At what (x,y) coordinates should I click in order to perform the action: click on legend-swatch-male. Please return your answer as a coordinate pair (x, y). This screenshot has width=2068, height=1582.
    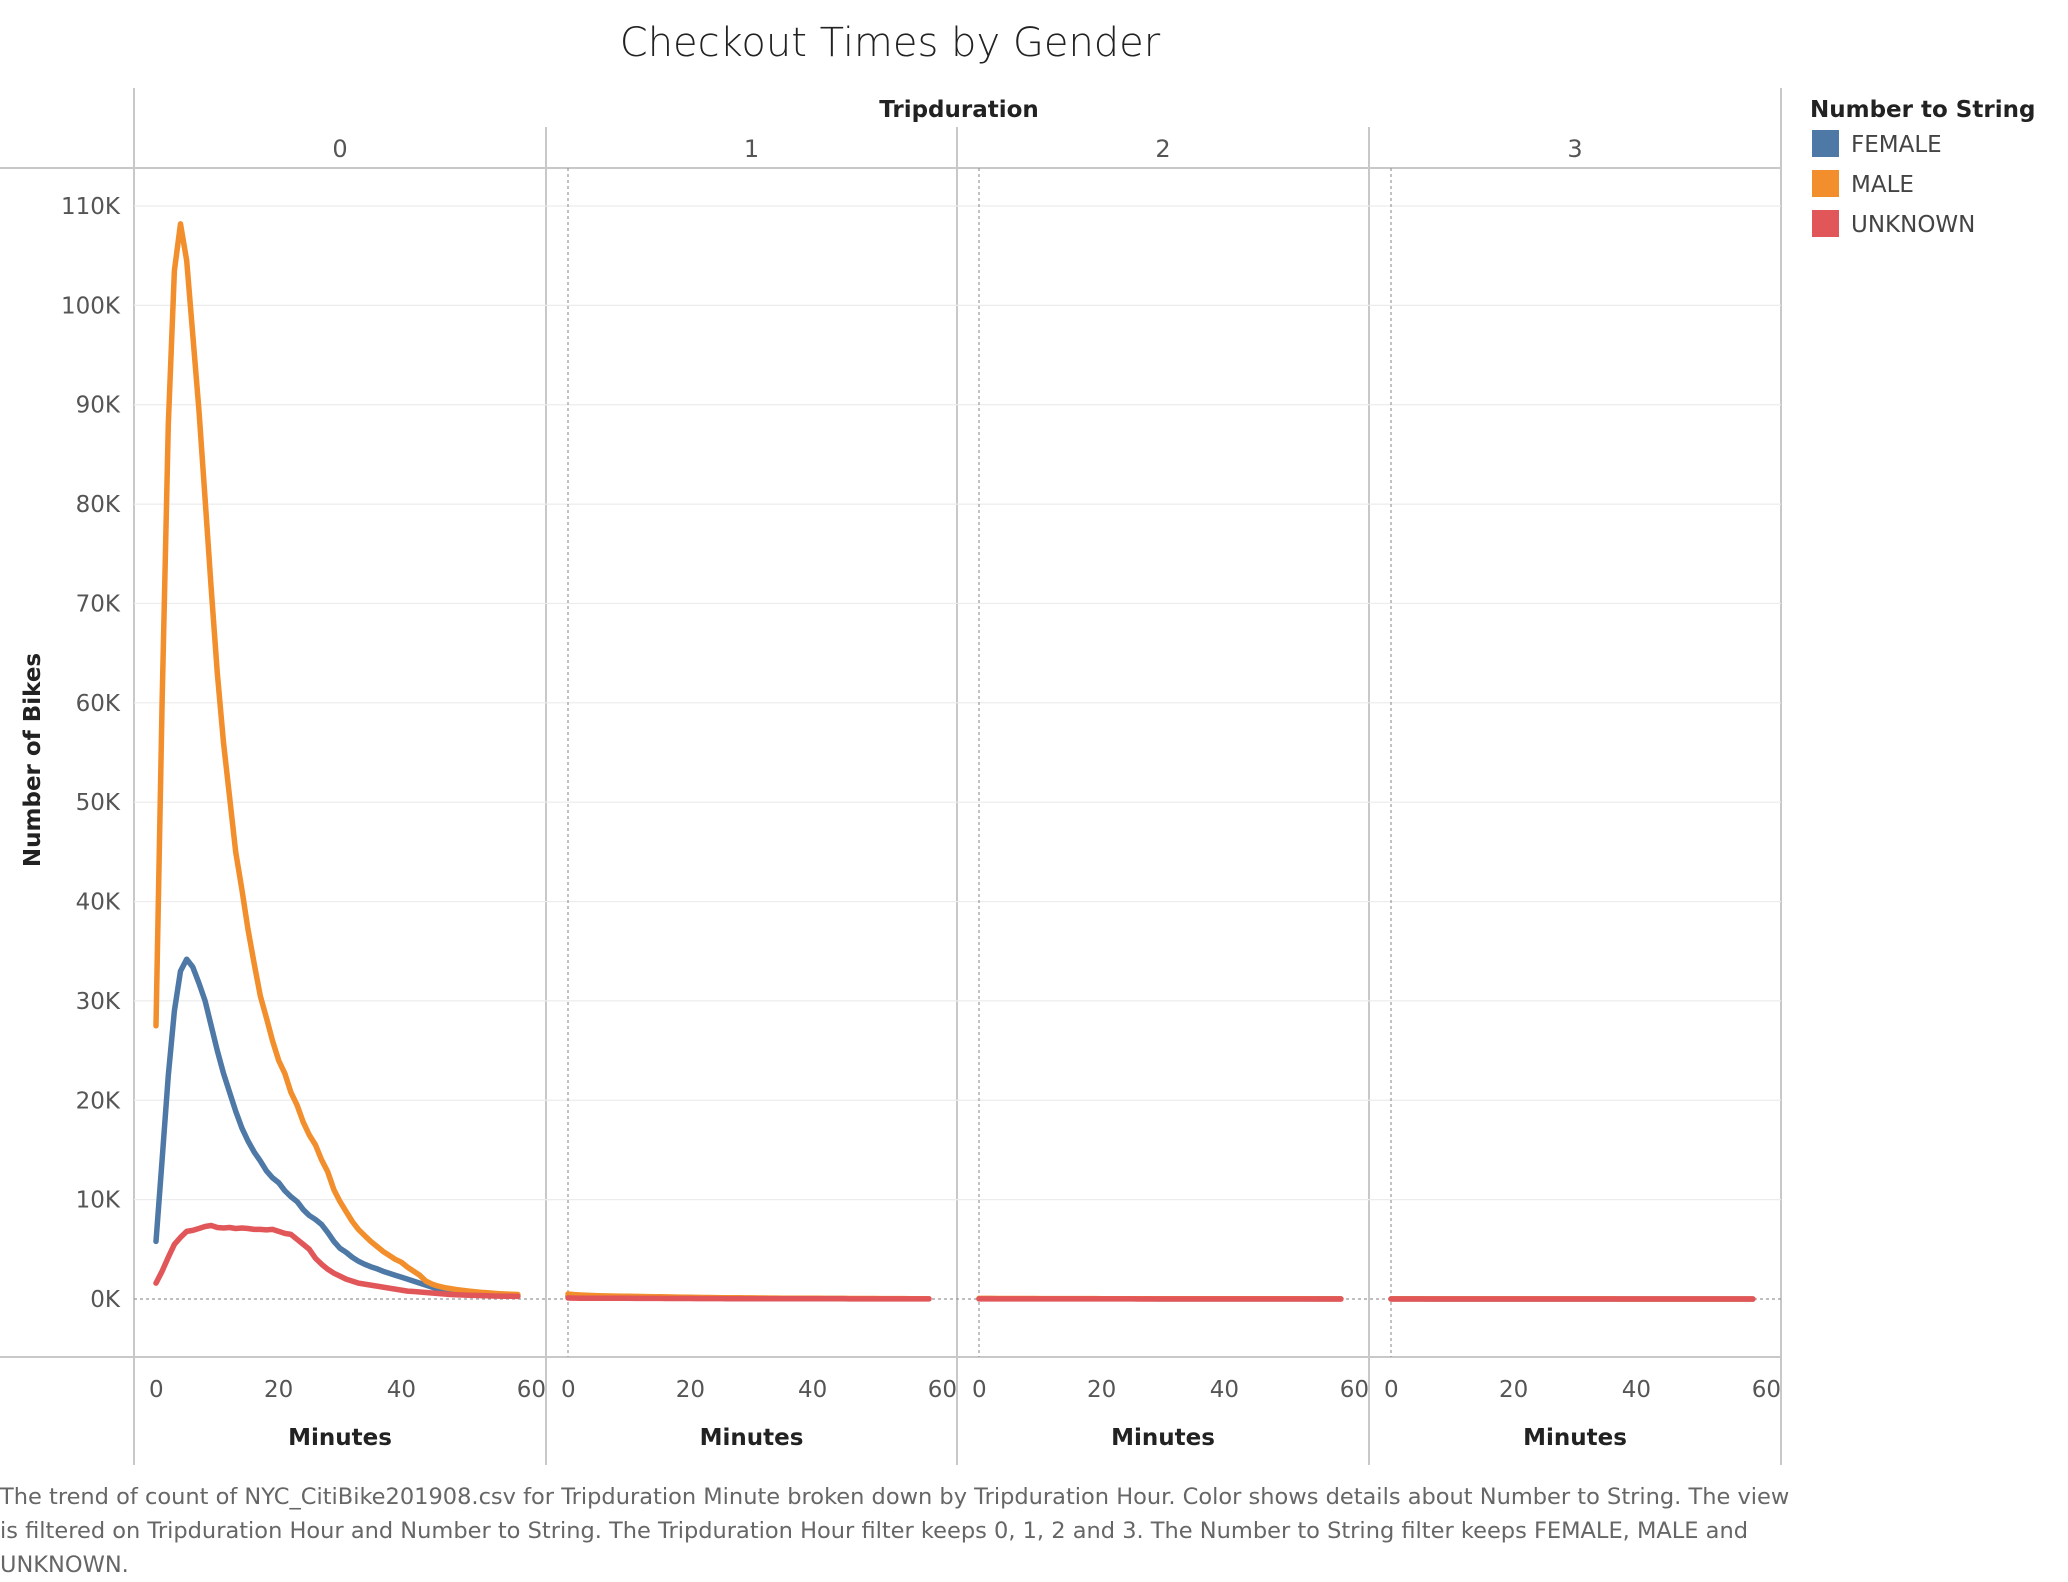
    Looking at the image, I should click on (1825, 183).